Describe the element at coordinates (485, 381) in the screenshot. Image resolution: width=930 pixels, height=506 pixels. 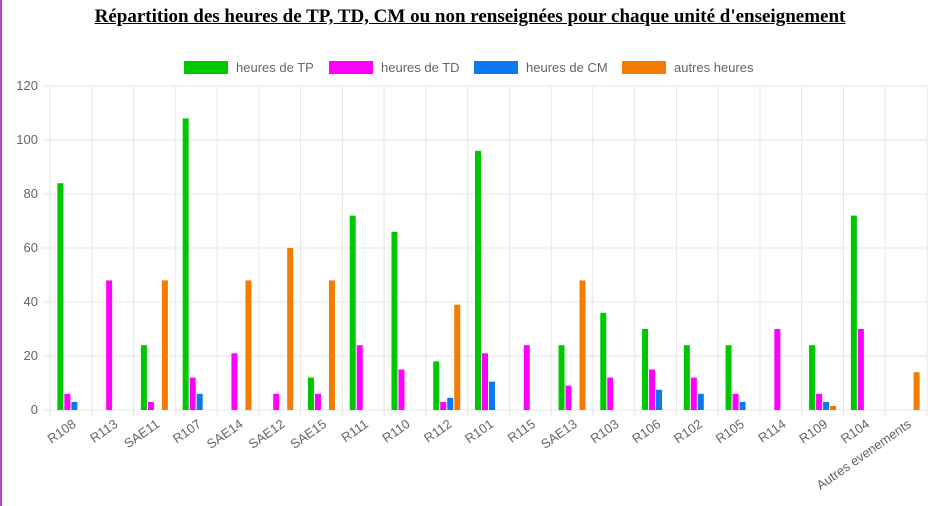
I see `bar-heures-de-TD-R101` at that location.